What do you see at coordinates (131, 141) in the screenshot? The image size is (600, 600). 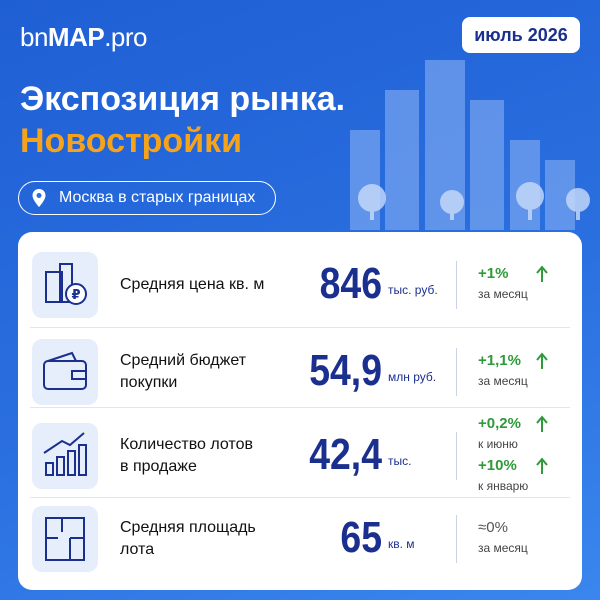 I see `subtitle: Новостройки` at bounding box center [131, 141].